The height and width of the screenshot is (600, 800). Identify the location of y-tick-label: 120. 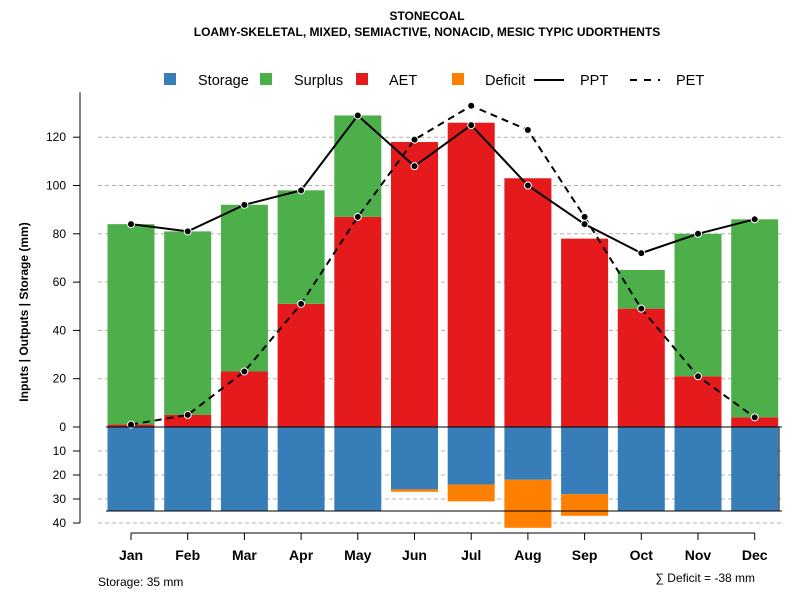
(56, 137).